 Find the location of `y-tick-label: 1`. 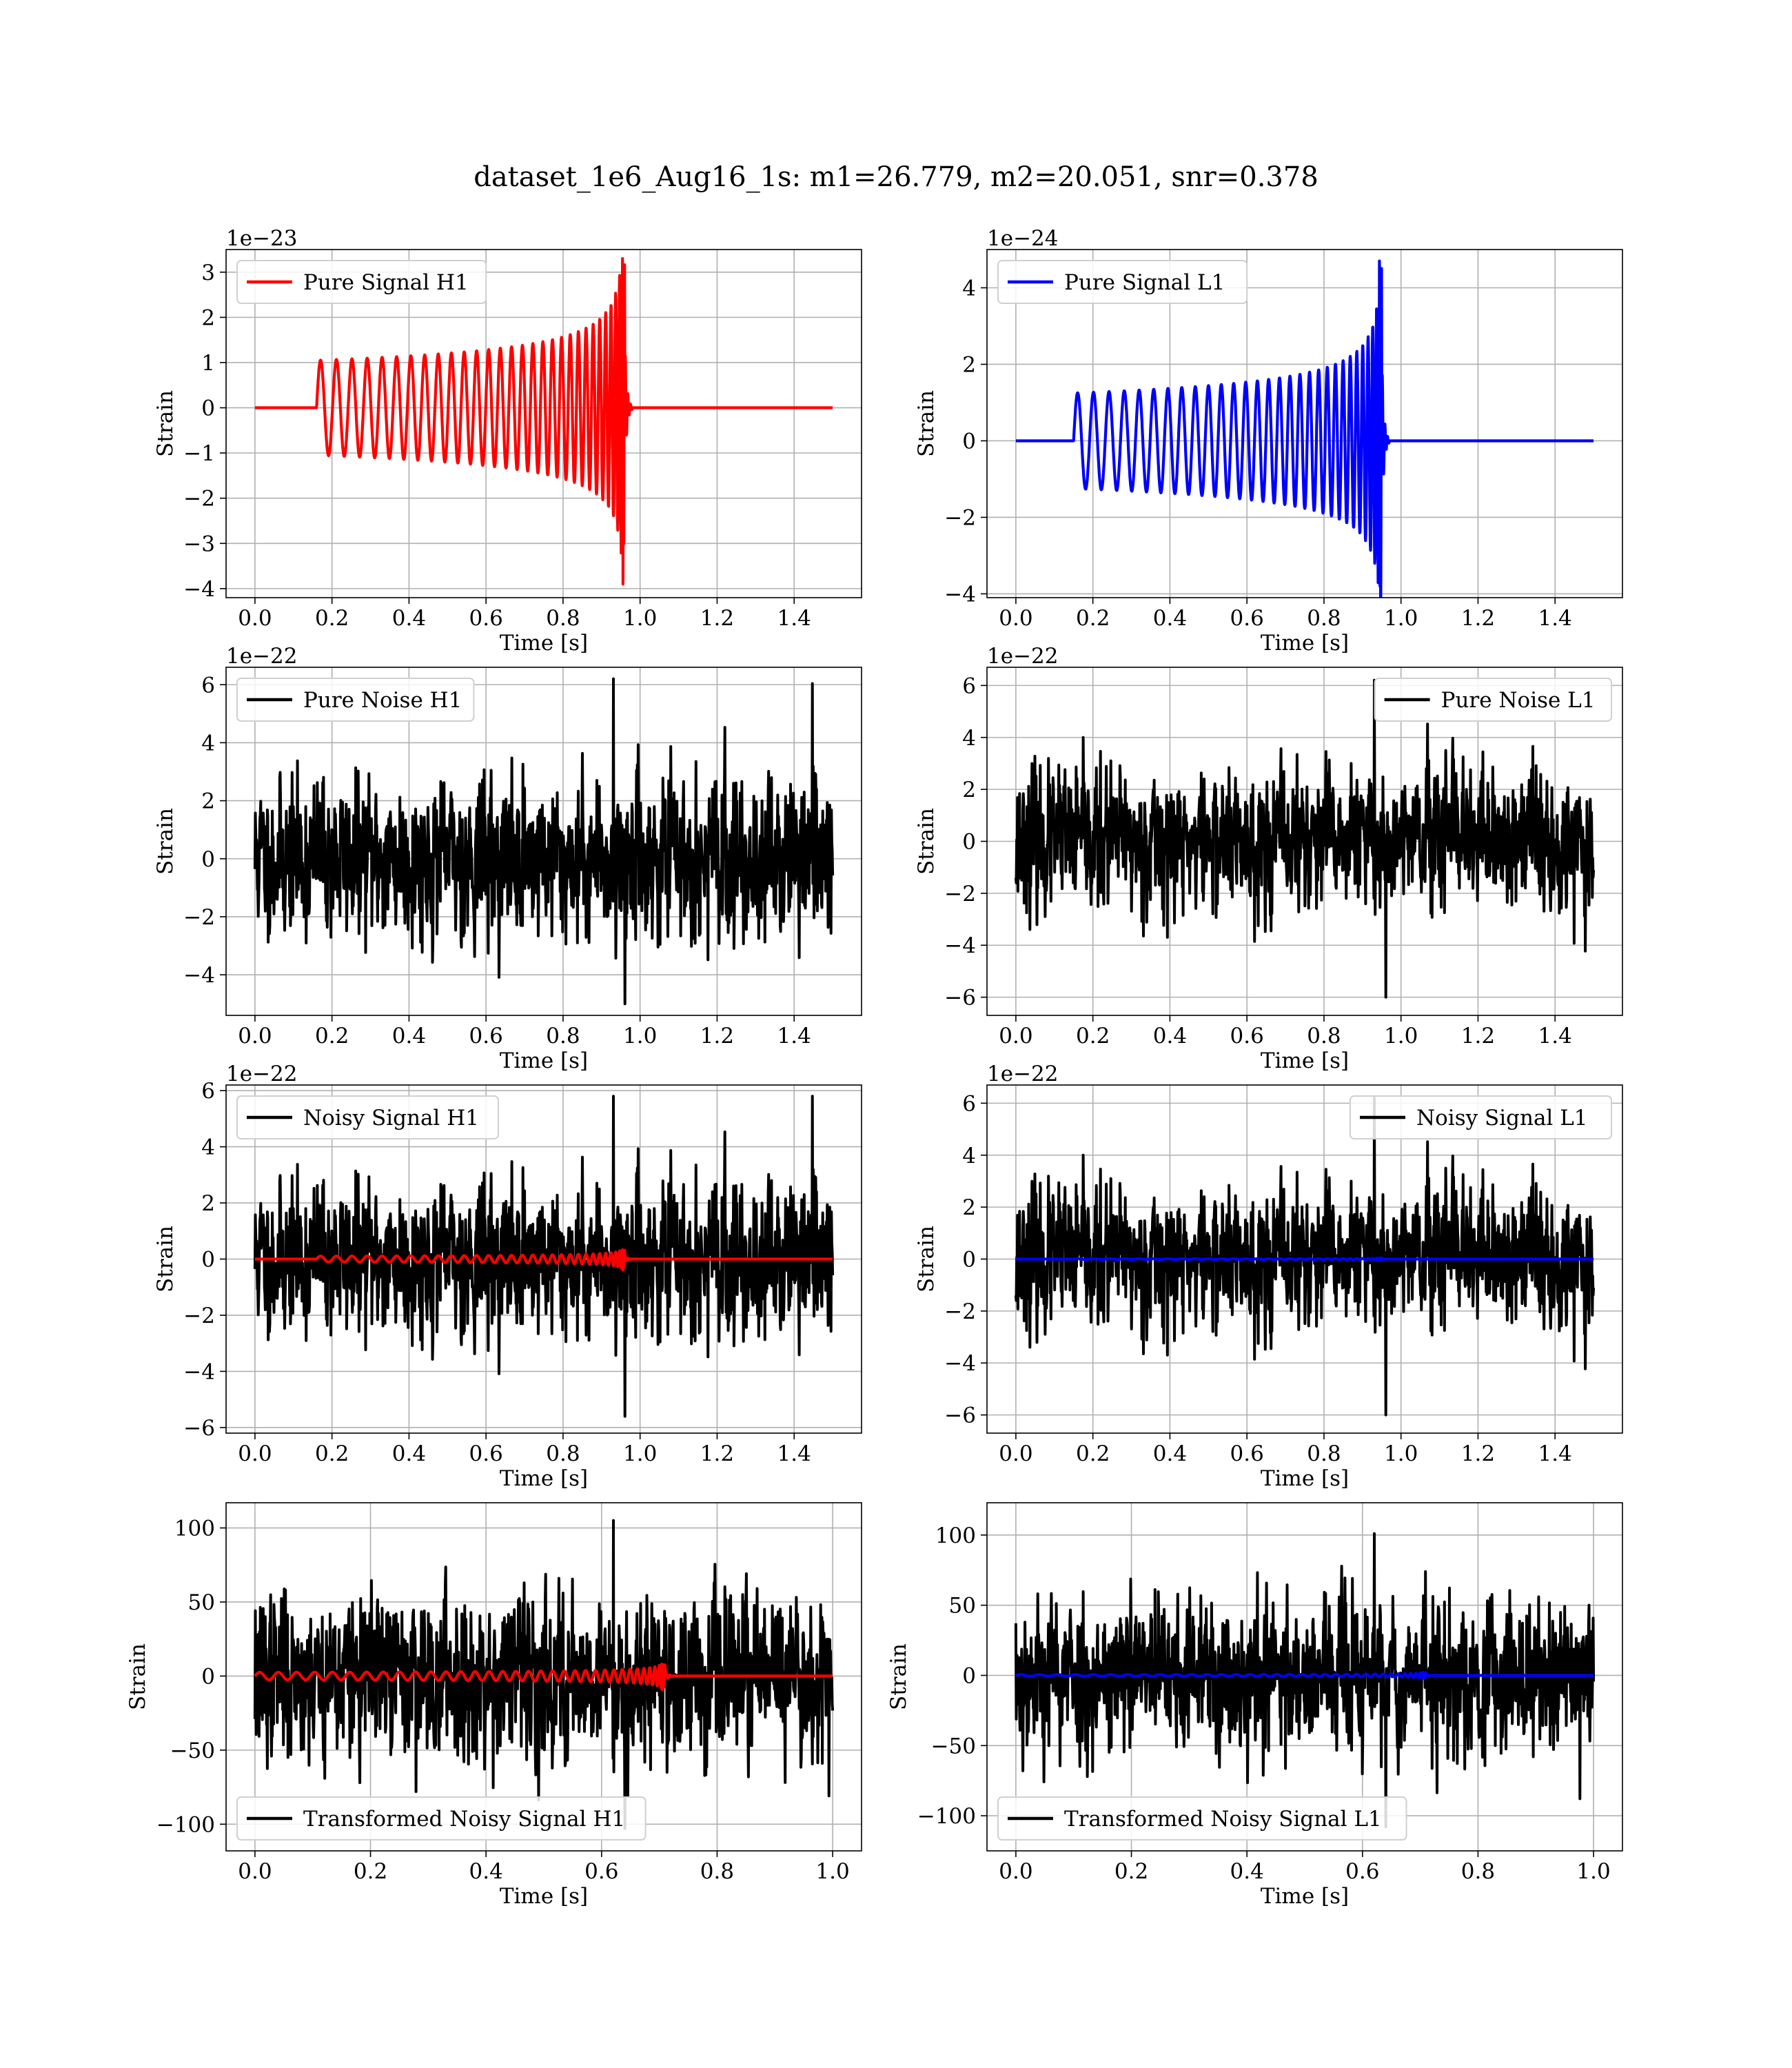

y-tick-label: 1 is located at coordinates (208, 364).